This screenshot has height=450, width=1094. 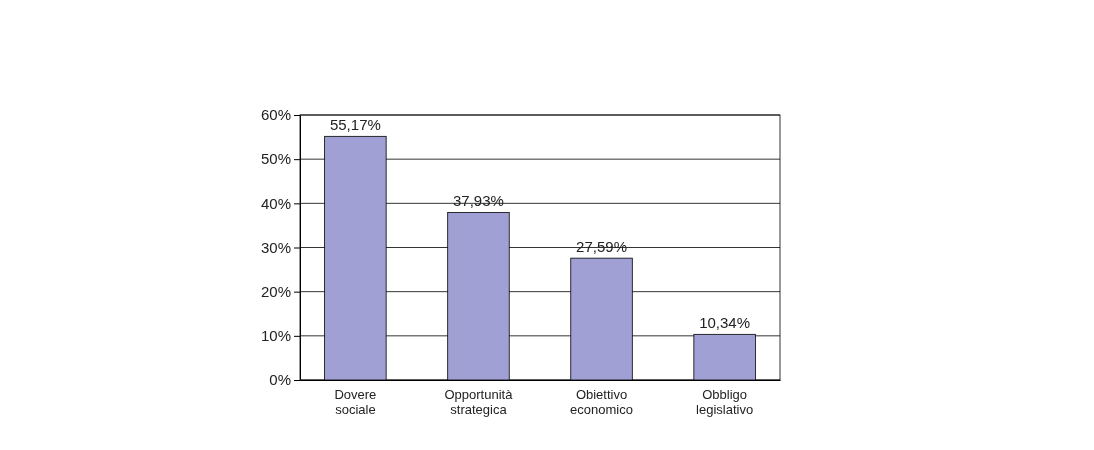 What do you see at coordinates (601, 401) in the screenshot?
I see `x-tick-label: Obiettivo economico` at bounding box center [601, 401].